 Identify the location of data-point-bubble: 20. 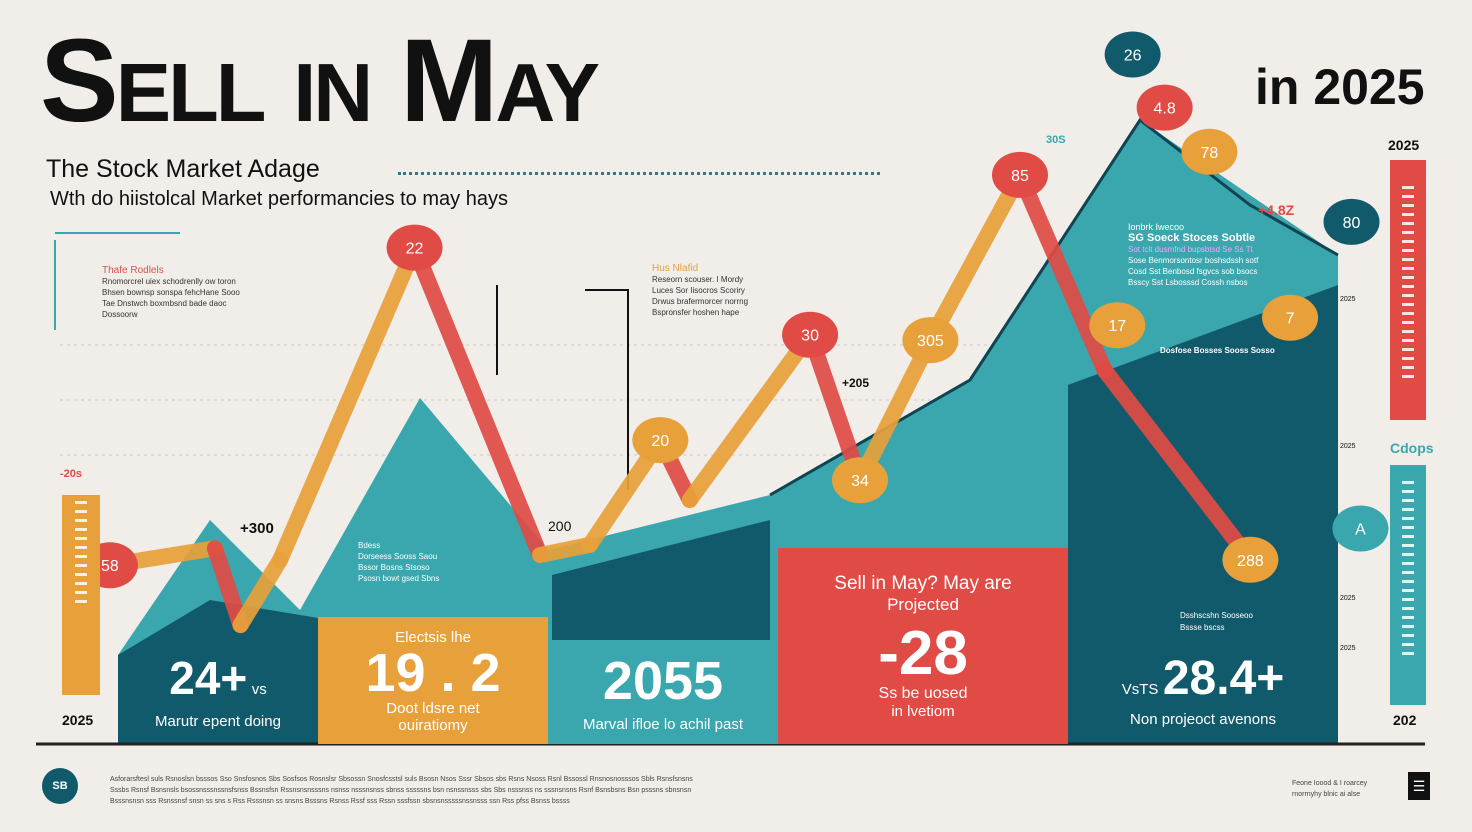
(660, 440).